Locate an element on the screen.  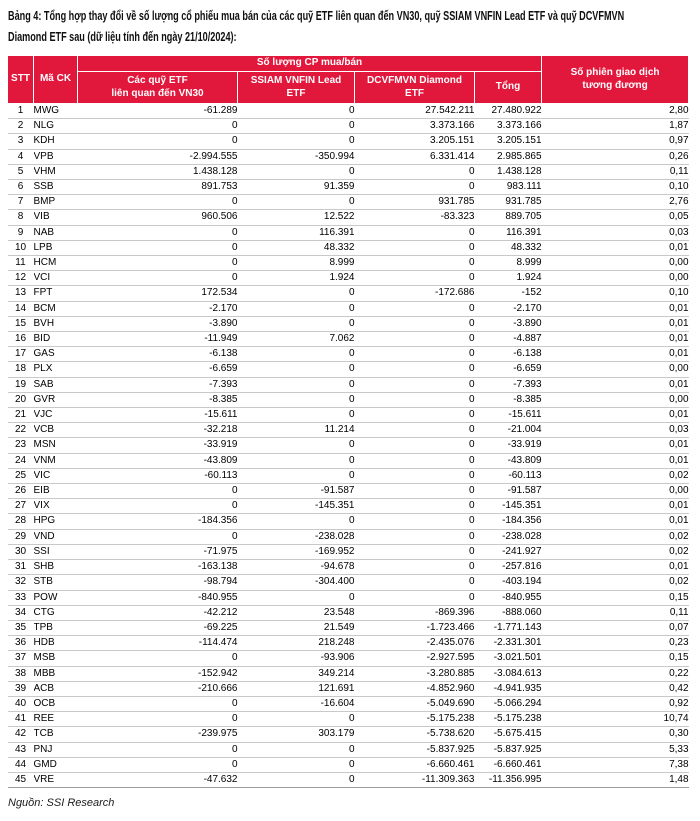
cell-vn30-etf: -47.632 is located at coordinates (157, 780).